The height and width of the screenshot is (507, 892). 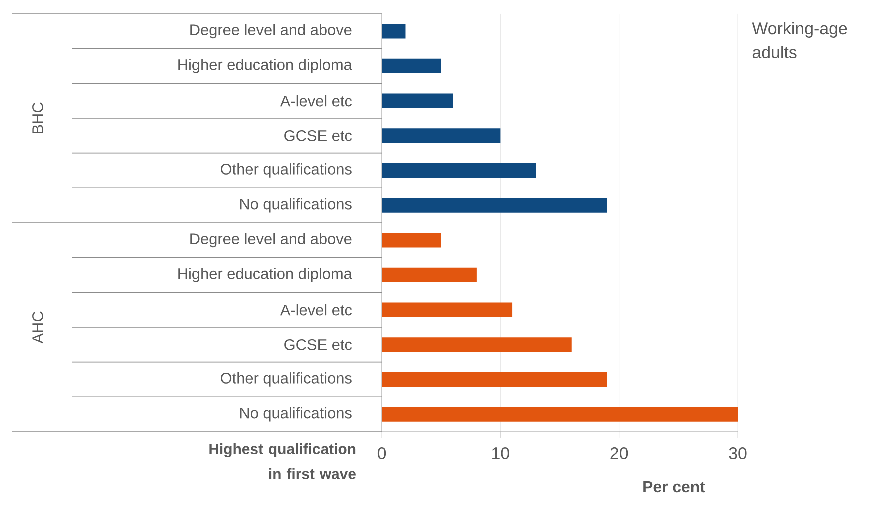 I want to click on text: BHC, so click(x=38, y=118).